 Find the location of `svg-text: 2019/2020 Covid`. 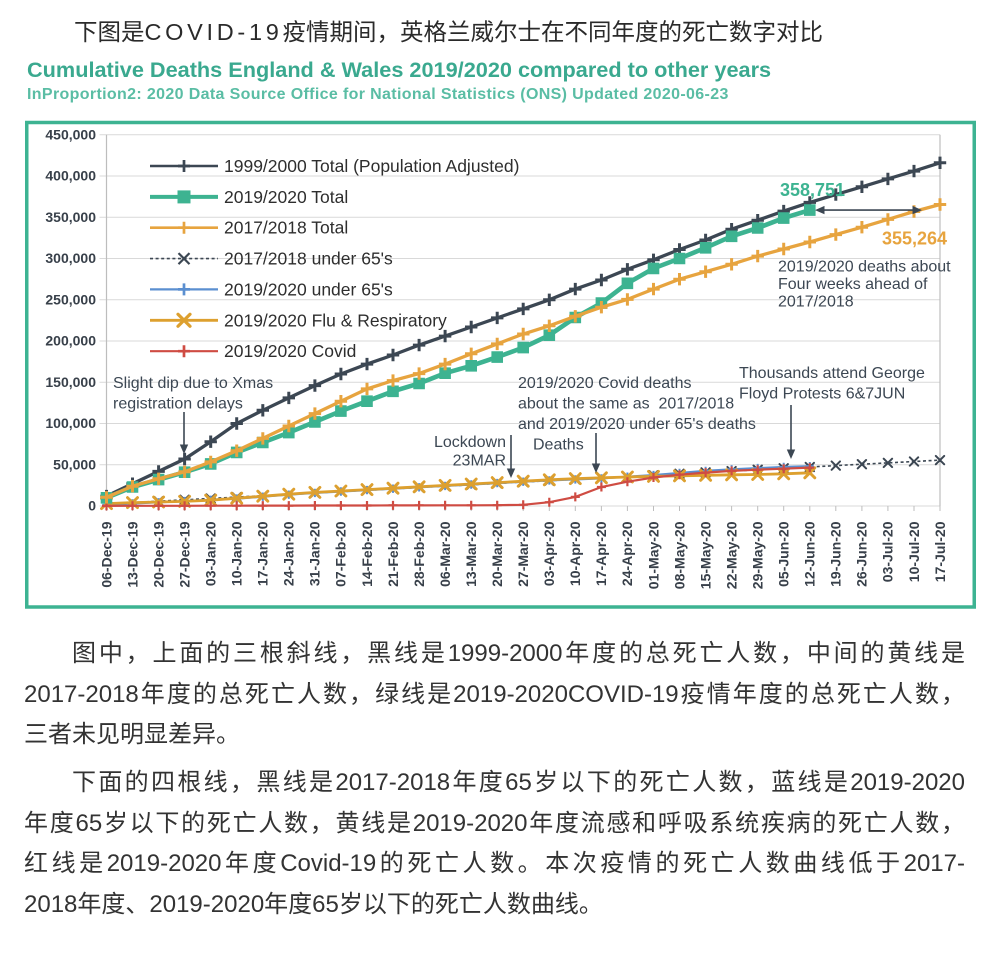

svg-text: 2019/2020 Covid is located at coordinates (290, 351).